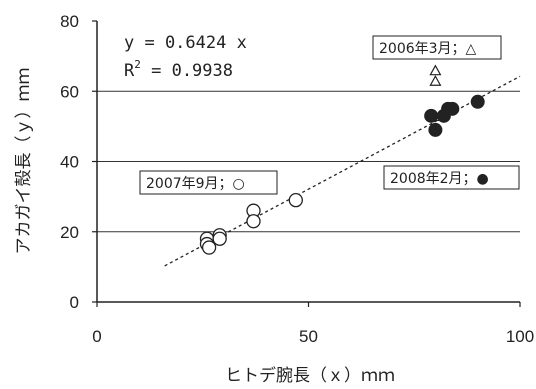  What do you see at coordinates (74, 302) in the screenshot?
I see `y-tick-label-0: 0` at bounding box center [74, 302].